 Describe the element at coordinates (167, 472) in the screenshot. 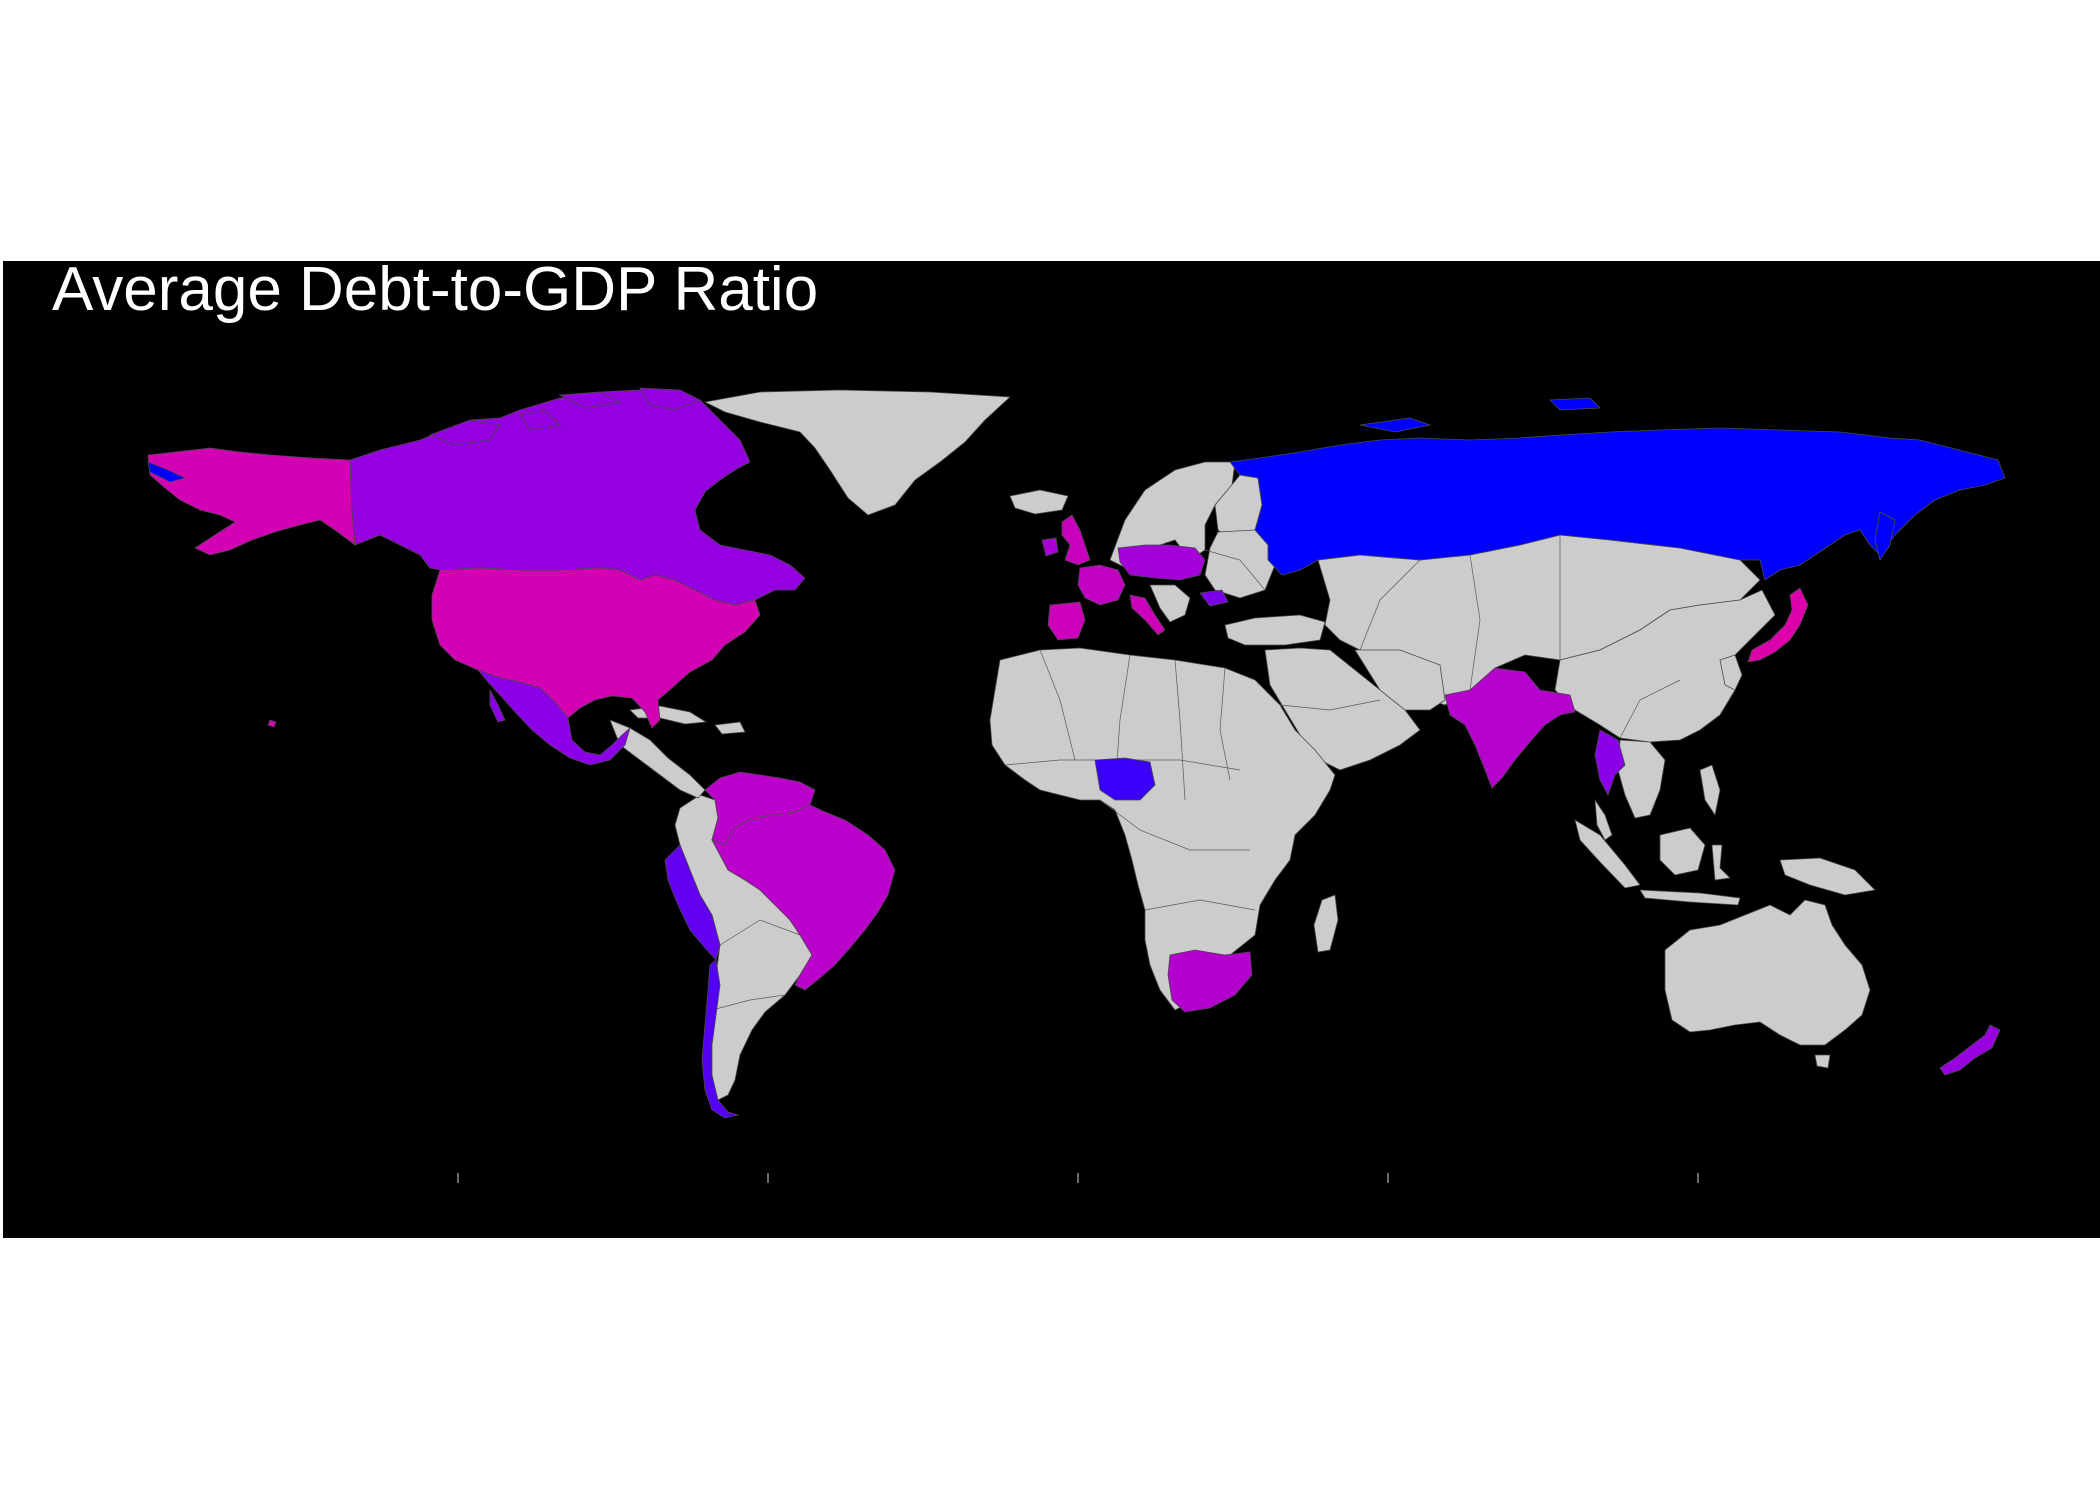

I see `country-aleutians` at that location.